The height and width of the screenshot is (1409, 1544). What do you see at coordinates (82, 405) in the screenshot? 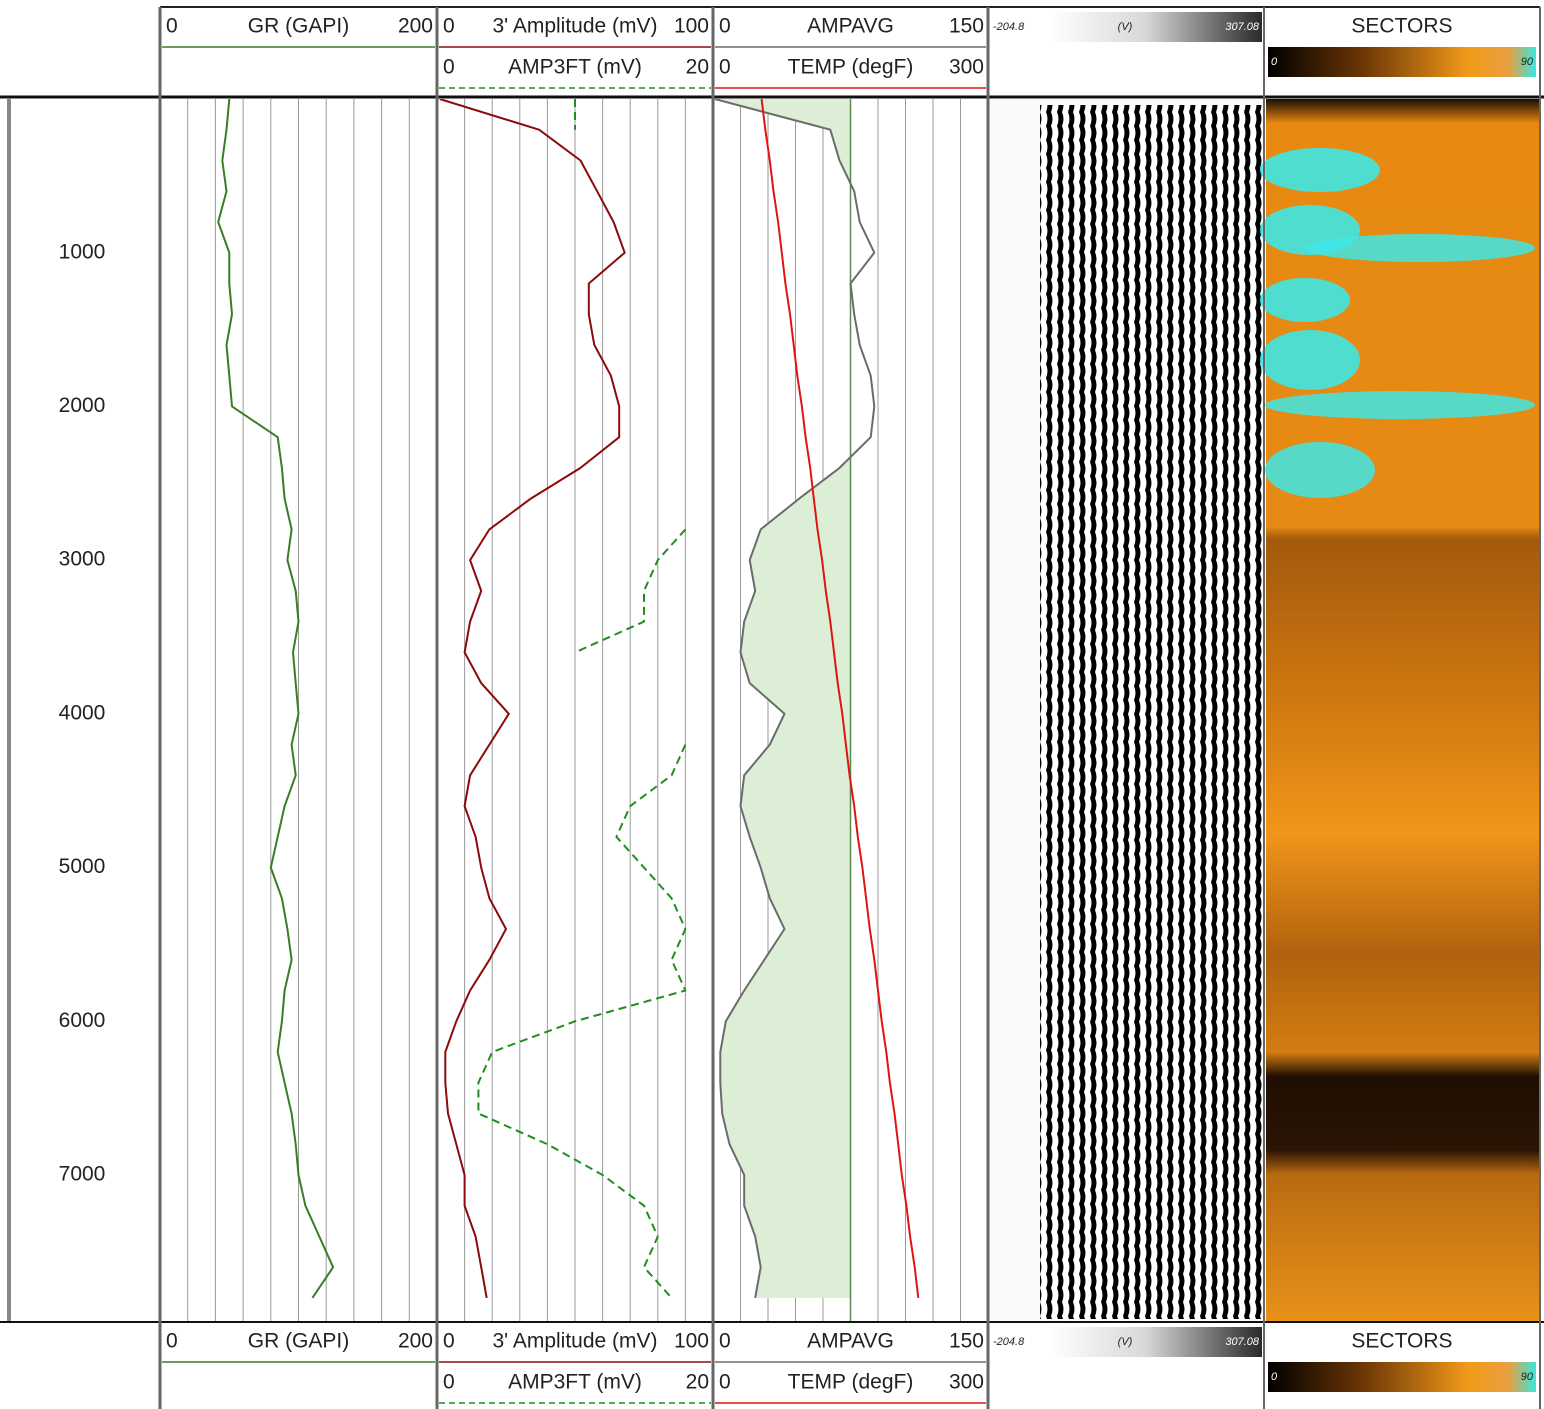
I see `depth-label: 2000` at bounding box center [82, 405].